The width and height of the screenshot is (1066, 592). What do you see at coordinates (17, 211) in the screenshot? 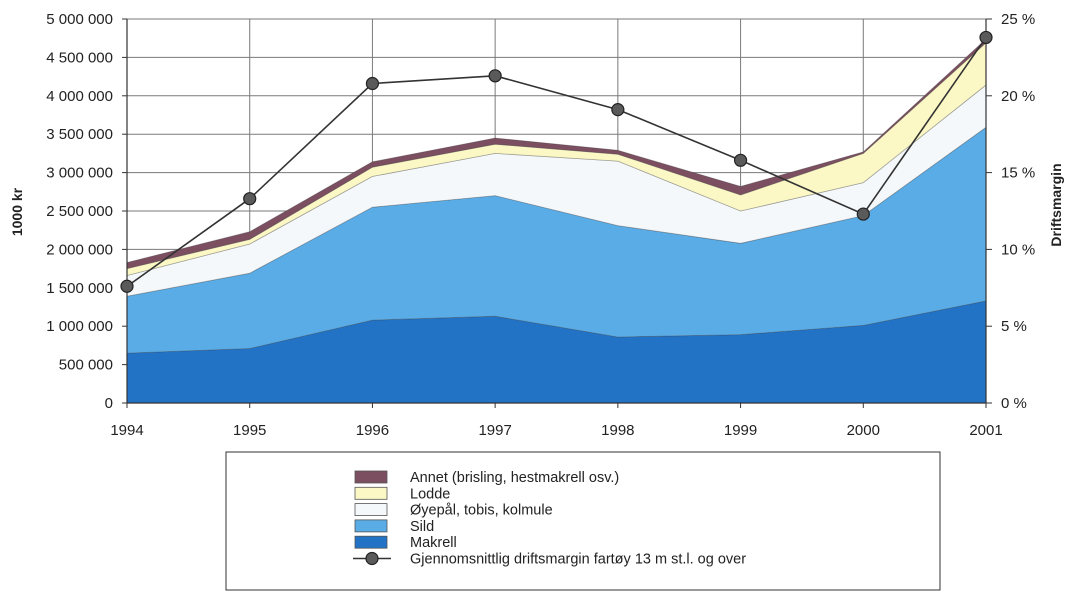
I see `y-axis-left-title: 1000 kr` at bounding box center [17, 211].